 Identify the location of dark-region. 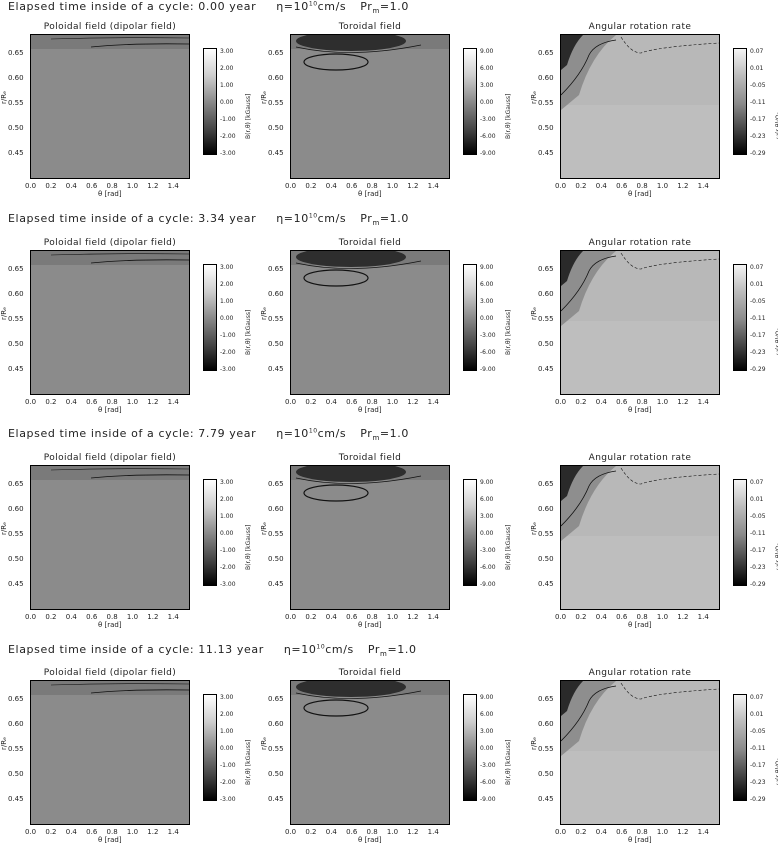
(588, 72).